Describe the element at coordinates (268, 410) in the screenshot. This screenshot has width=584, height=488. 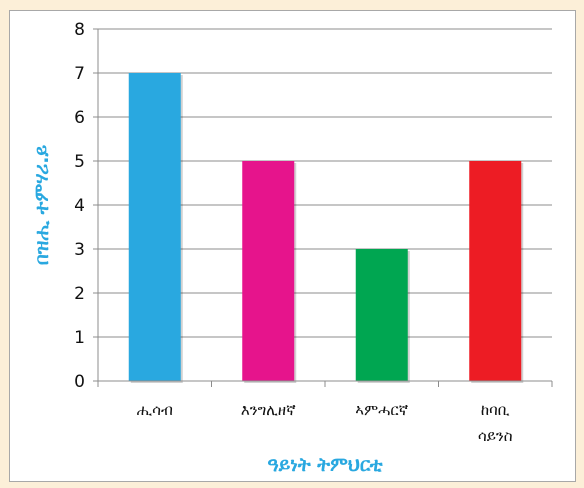
I see `x-tick-label: እንግሊዘኛ` at that location.